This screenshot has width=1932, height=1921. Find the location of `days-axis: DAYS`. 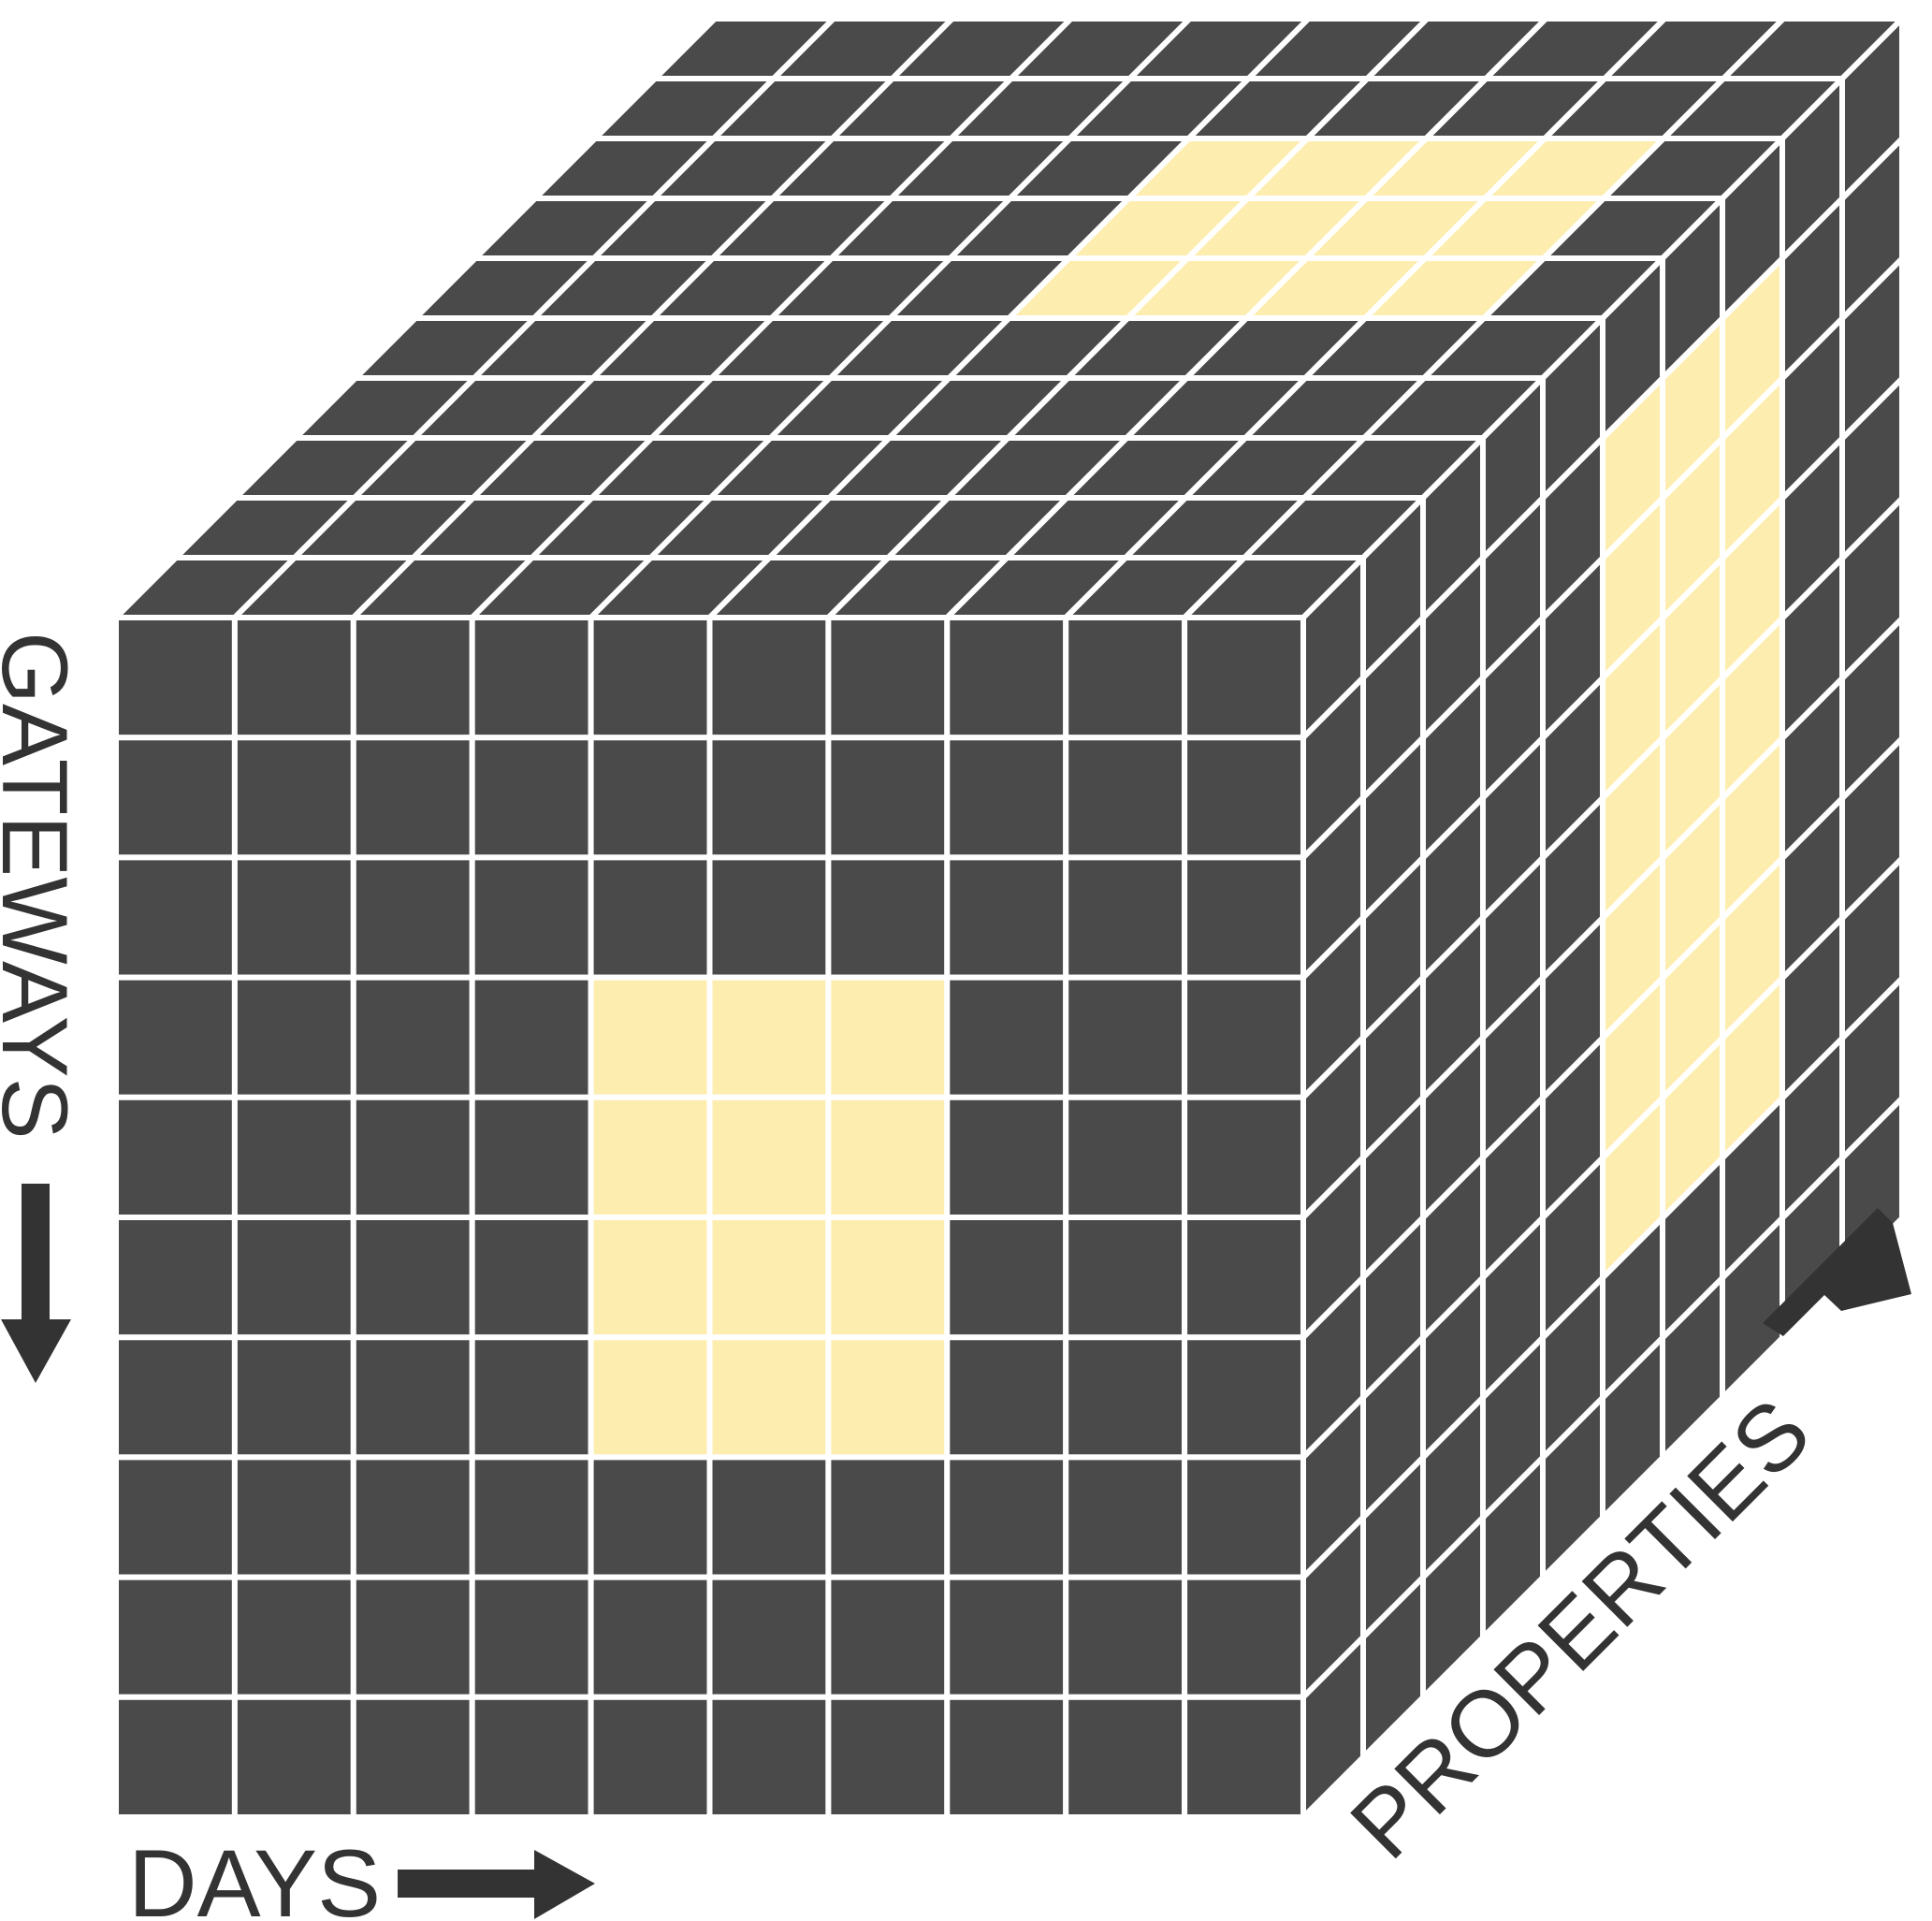

days-axis: DAYS is located at coordinates (362, 1875).